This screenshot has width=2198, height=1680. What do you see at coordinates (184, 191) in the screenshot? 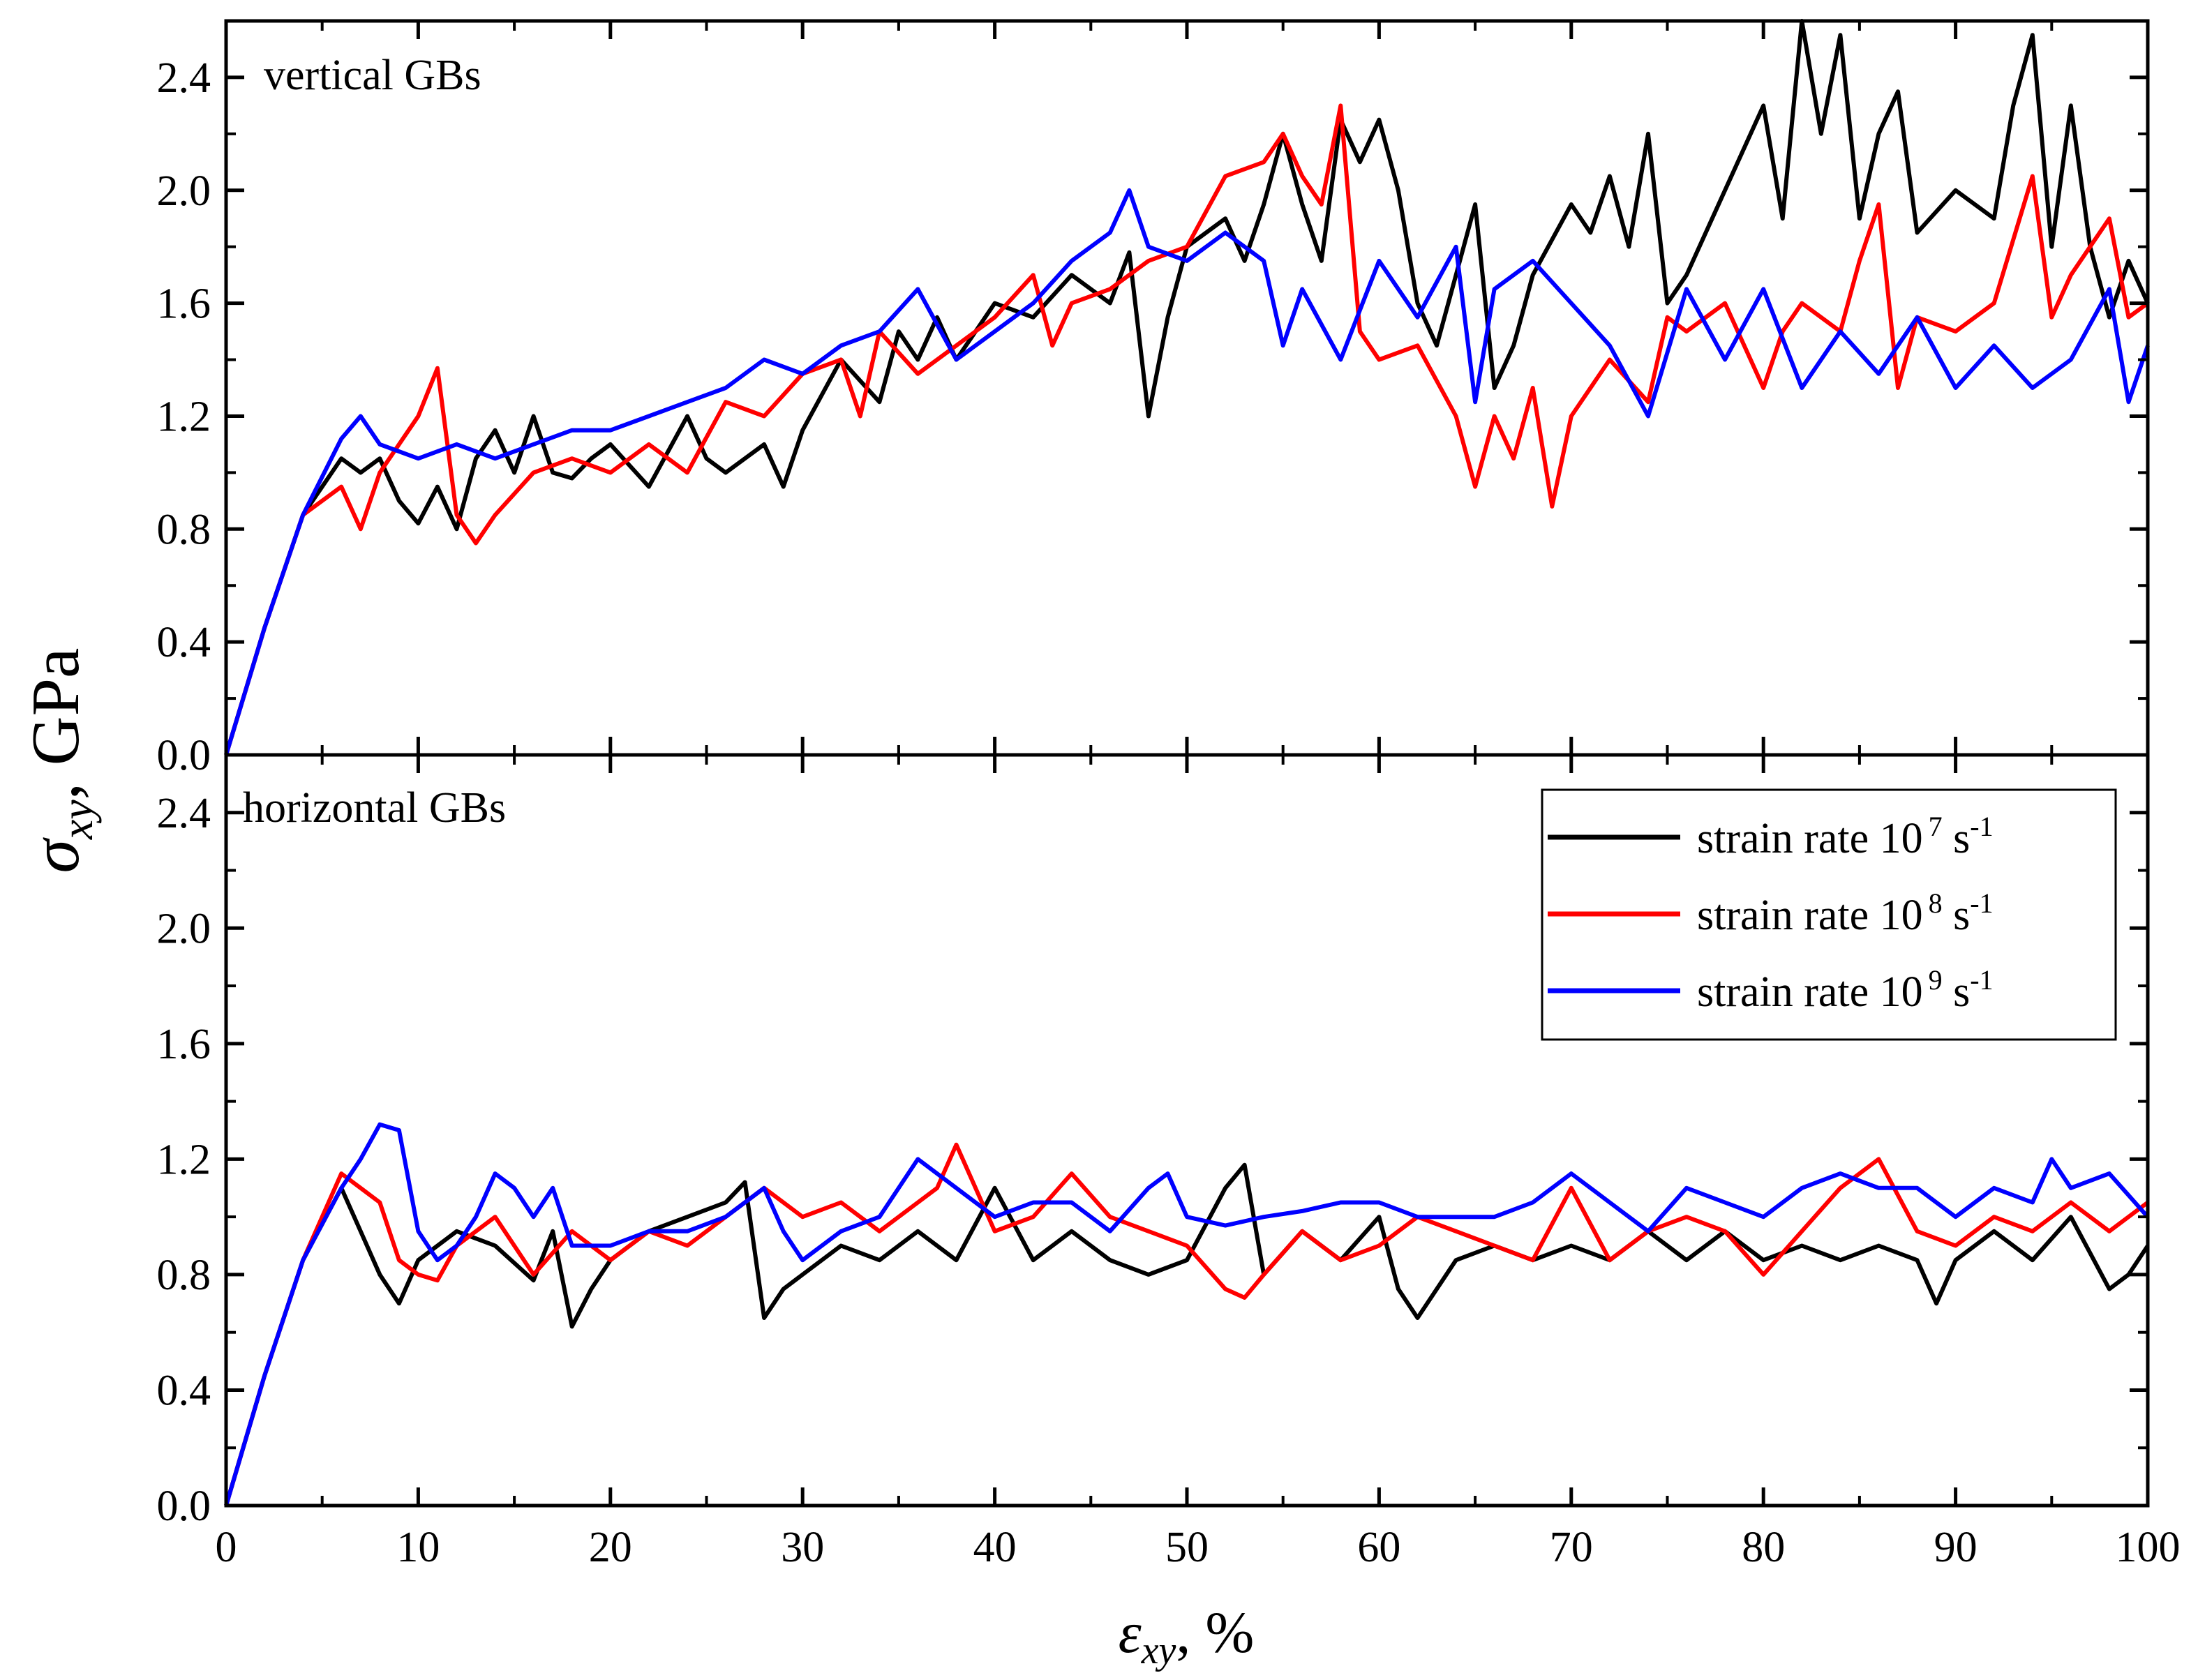
I see `top-y-tick-label: 2.0` at bounding box center [184, 191].